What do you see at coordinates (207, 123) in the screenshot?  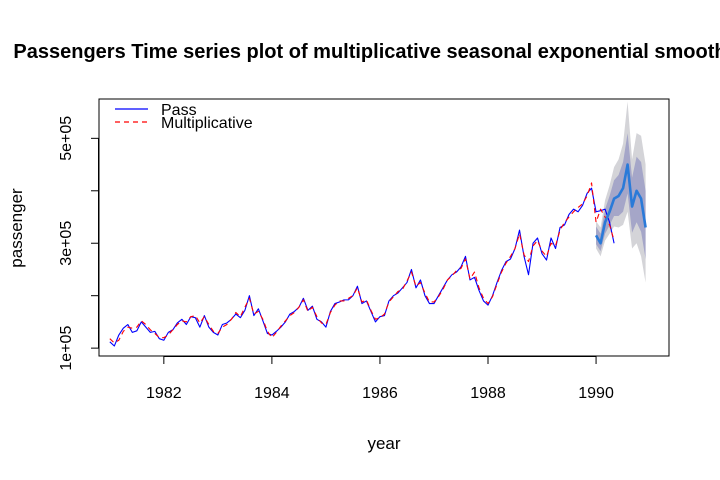 I see `legend-label-multiplicative: Multiplicative` at bounding box center [207, 123].